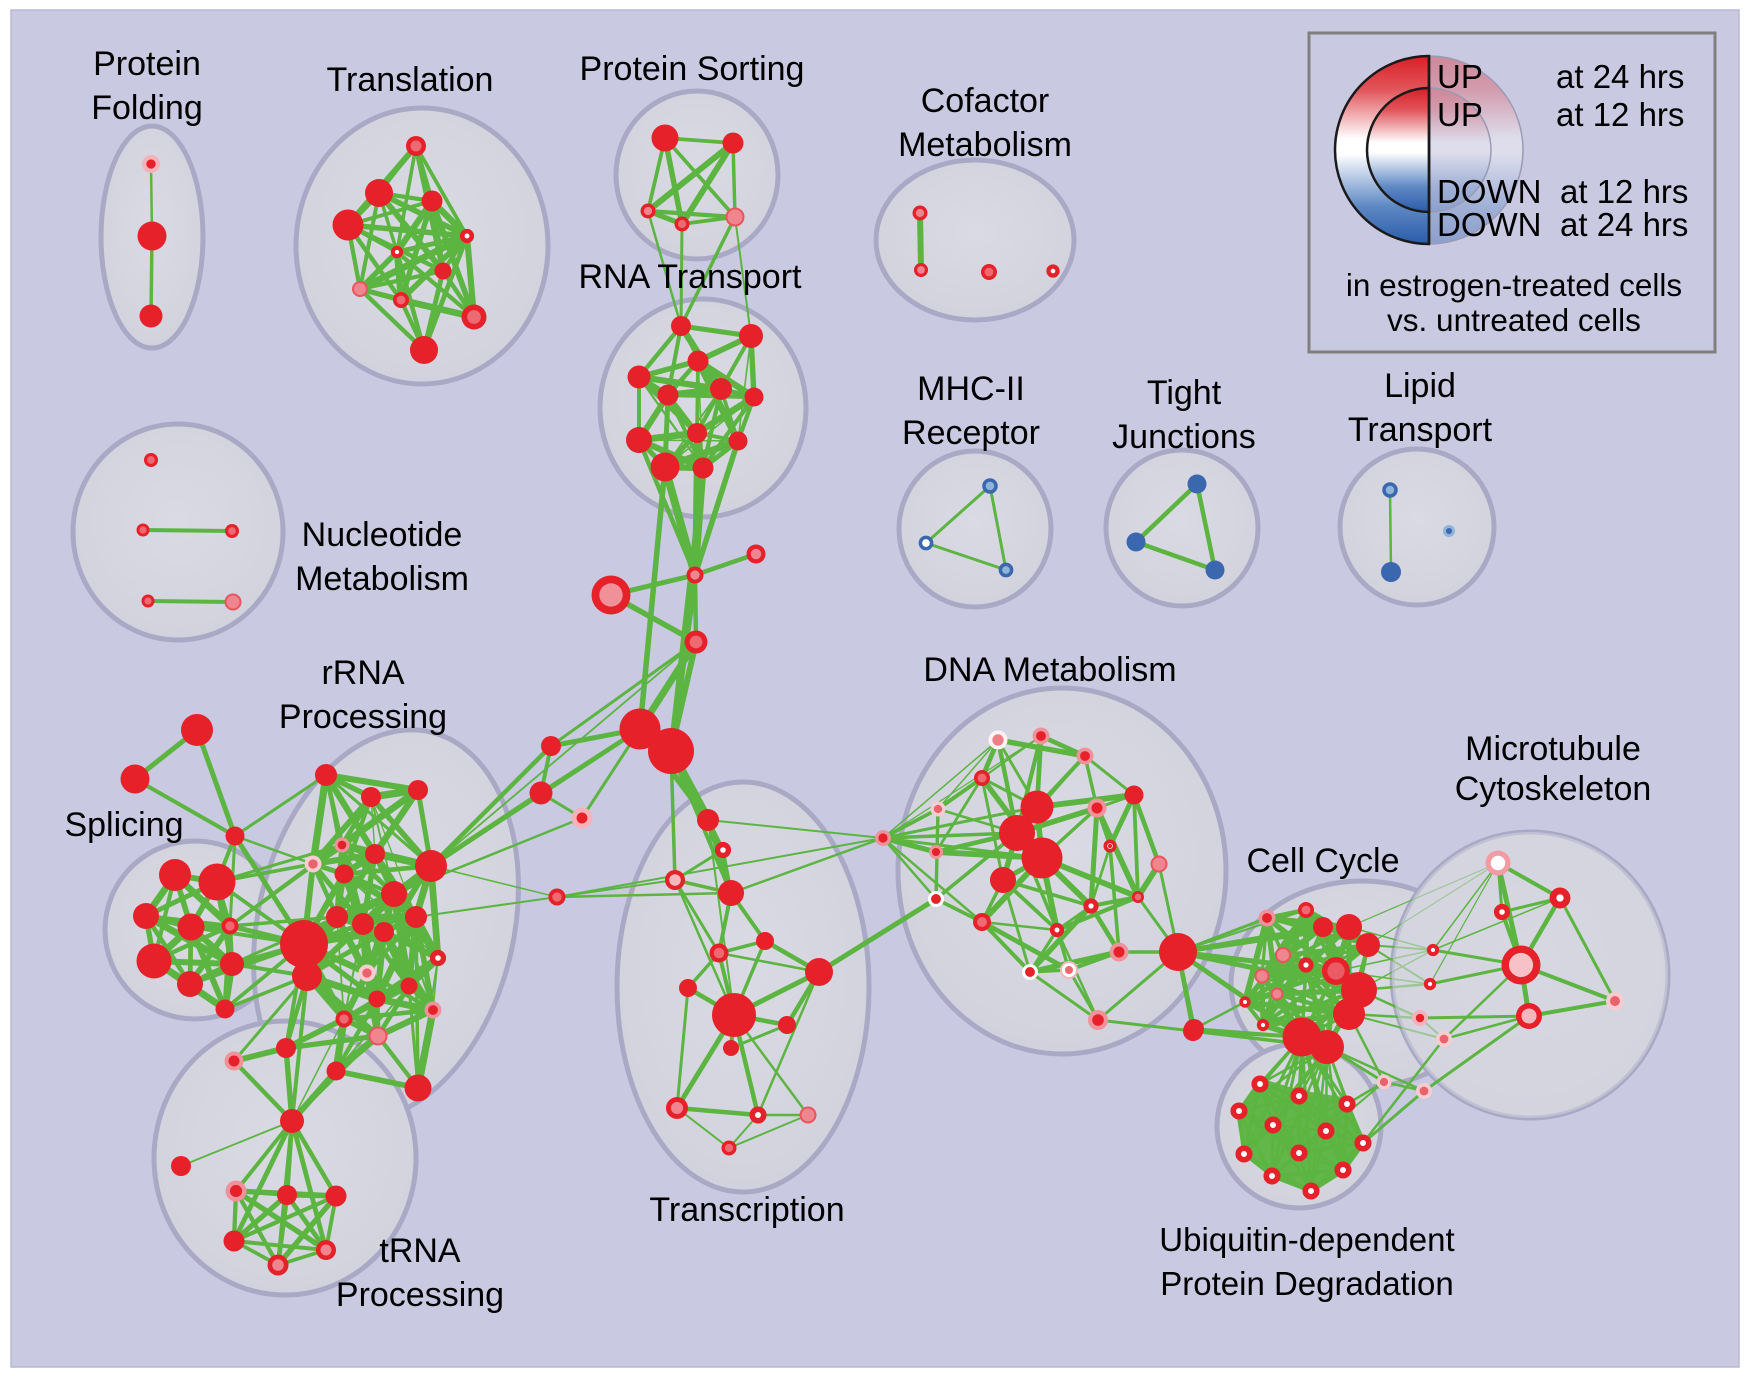 The width and height of the screenshot is (1750, 1376). Describe the element at coordinates (691, 277) in the screenshot. I see `svg-text: RNA Transport` at that location.